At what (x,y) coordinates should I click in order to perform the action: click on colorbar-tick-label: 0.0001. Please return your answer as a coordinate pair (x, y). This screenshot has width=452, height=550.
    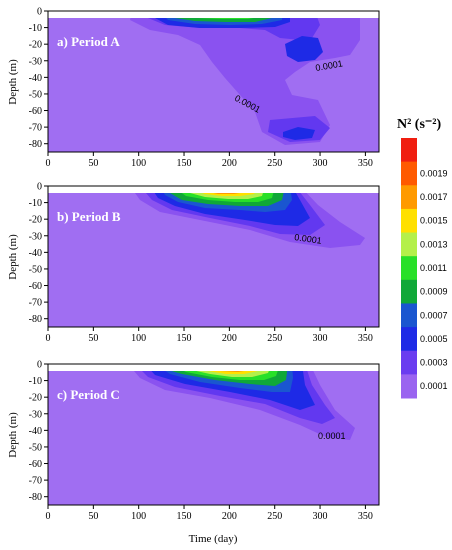
    Looking at the image, I should click on (434, 386).